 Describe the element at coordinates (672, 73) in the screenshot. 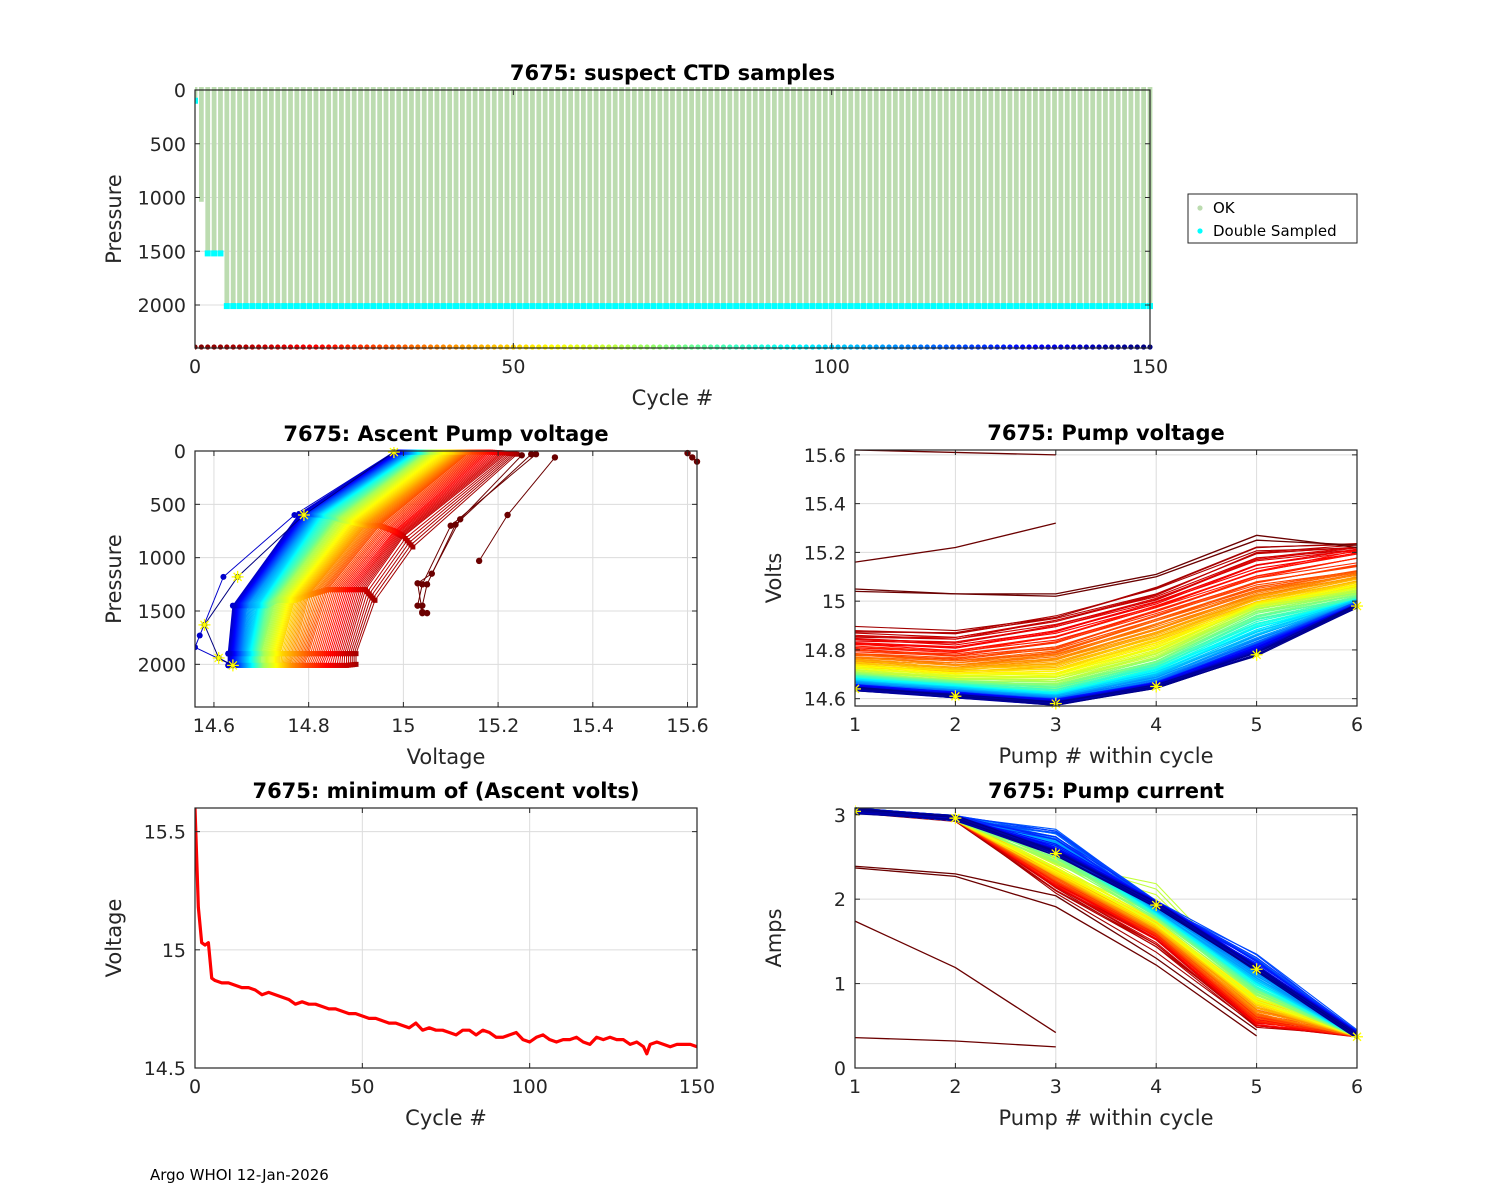

I see `chart-title: 7675: suspect CTD samples` at that location.